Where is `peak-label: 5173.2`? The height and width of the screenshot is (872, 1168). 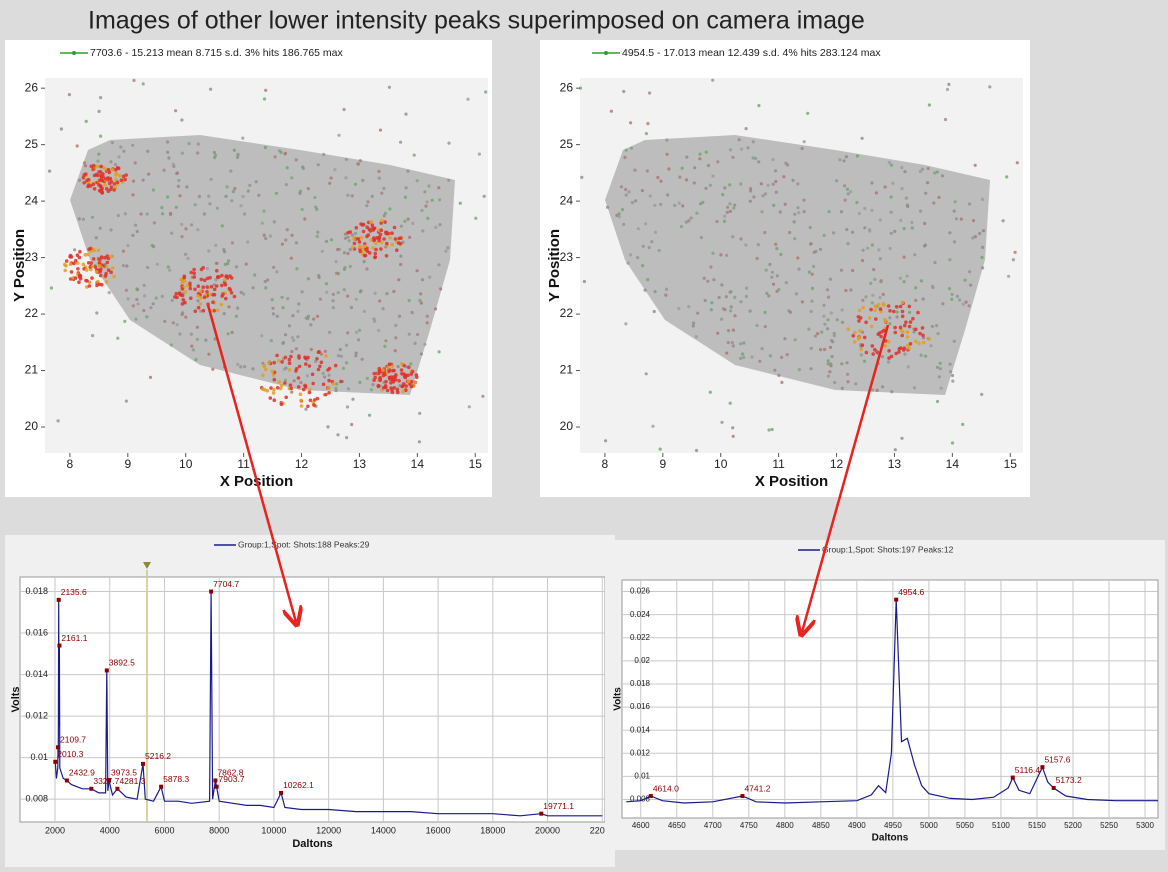 peak-label: 5173.2 is located at coordinates (1069, 780).